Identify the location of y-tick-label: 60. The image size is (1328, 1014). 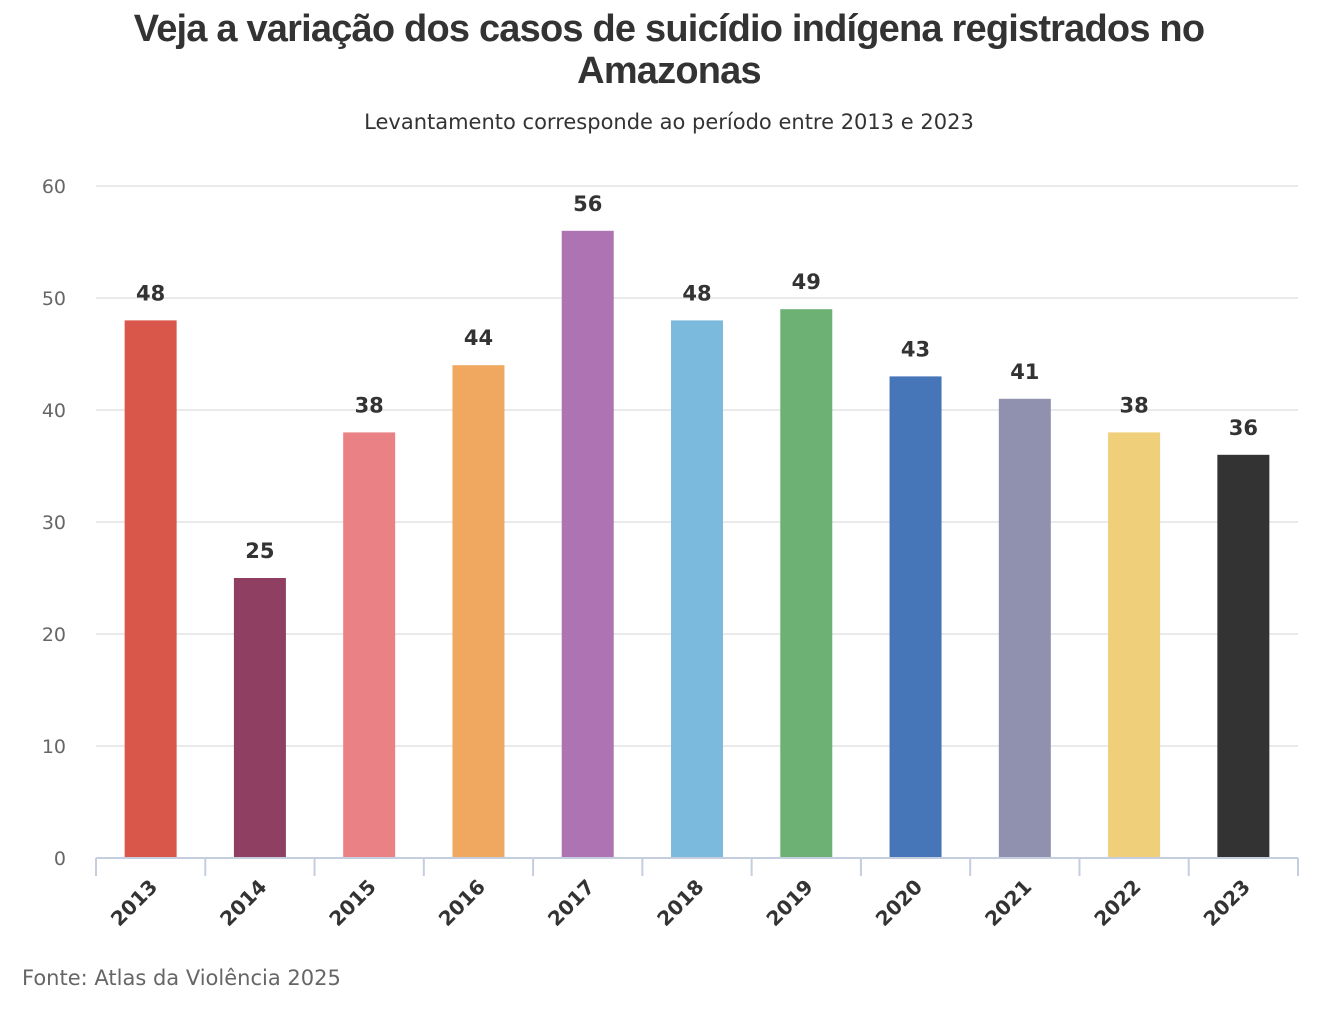
(54, 187).